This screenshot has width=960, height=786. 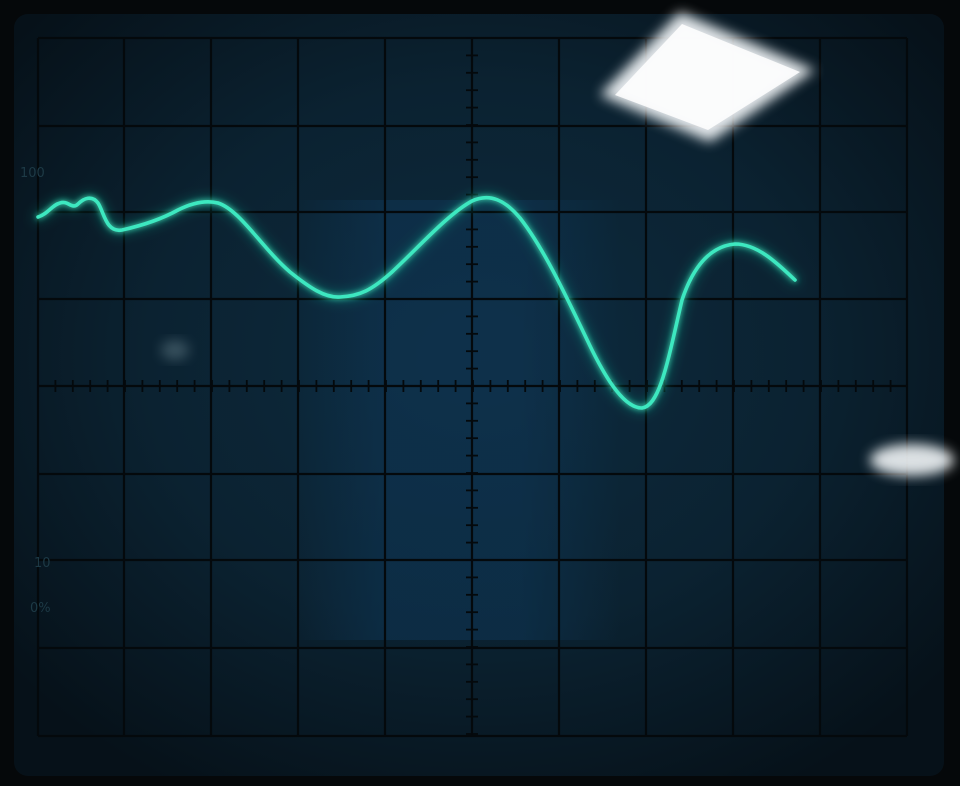 I want to click on screen-smudge, so click(x=175, y=350).